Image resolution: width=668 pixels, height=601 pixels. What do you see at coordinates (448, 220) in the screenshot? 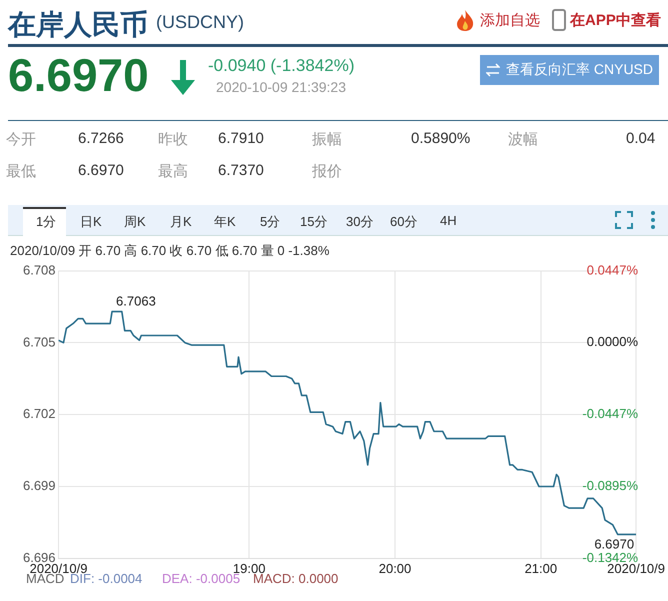
I see `text: 4H` at bounding box center [448, 220].